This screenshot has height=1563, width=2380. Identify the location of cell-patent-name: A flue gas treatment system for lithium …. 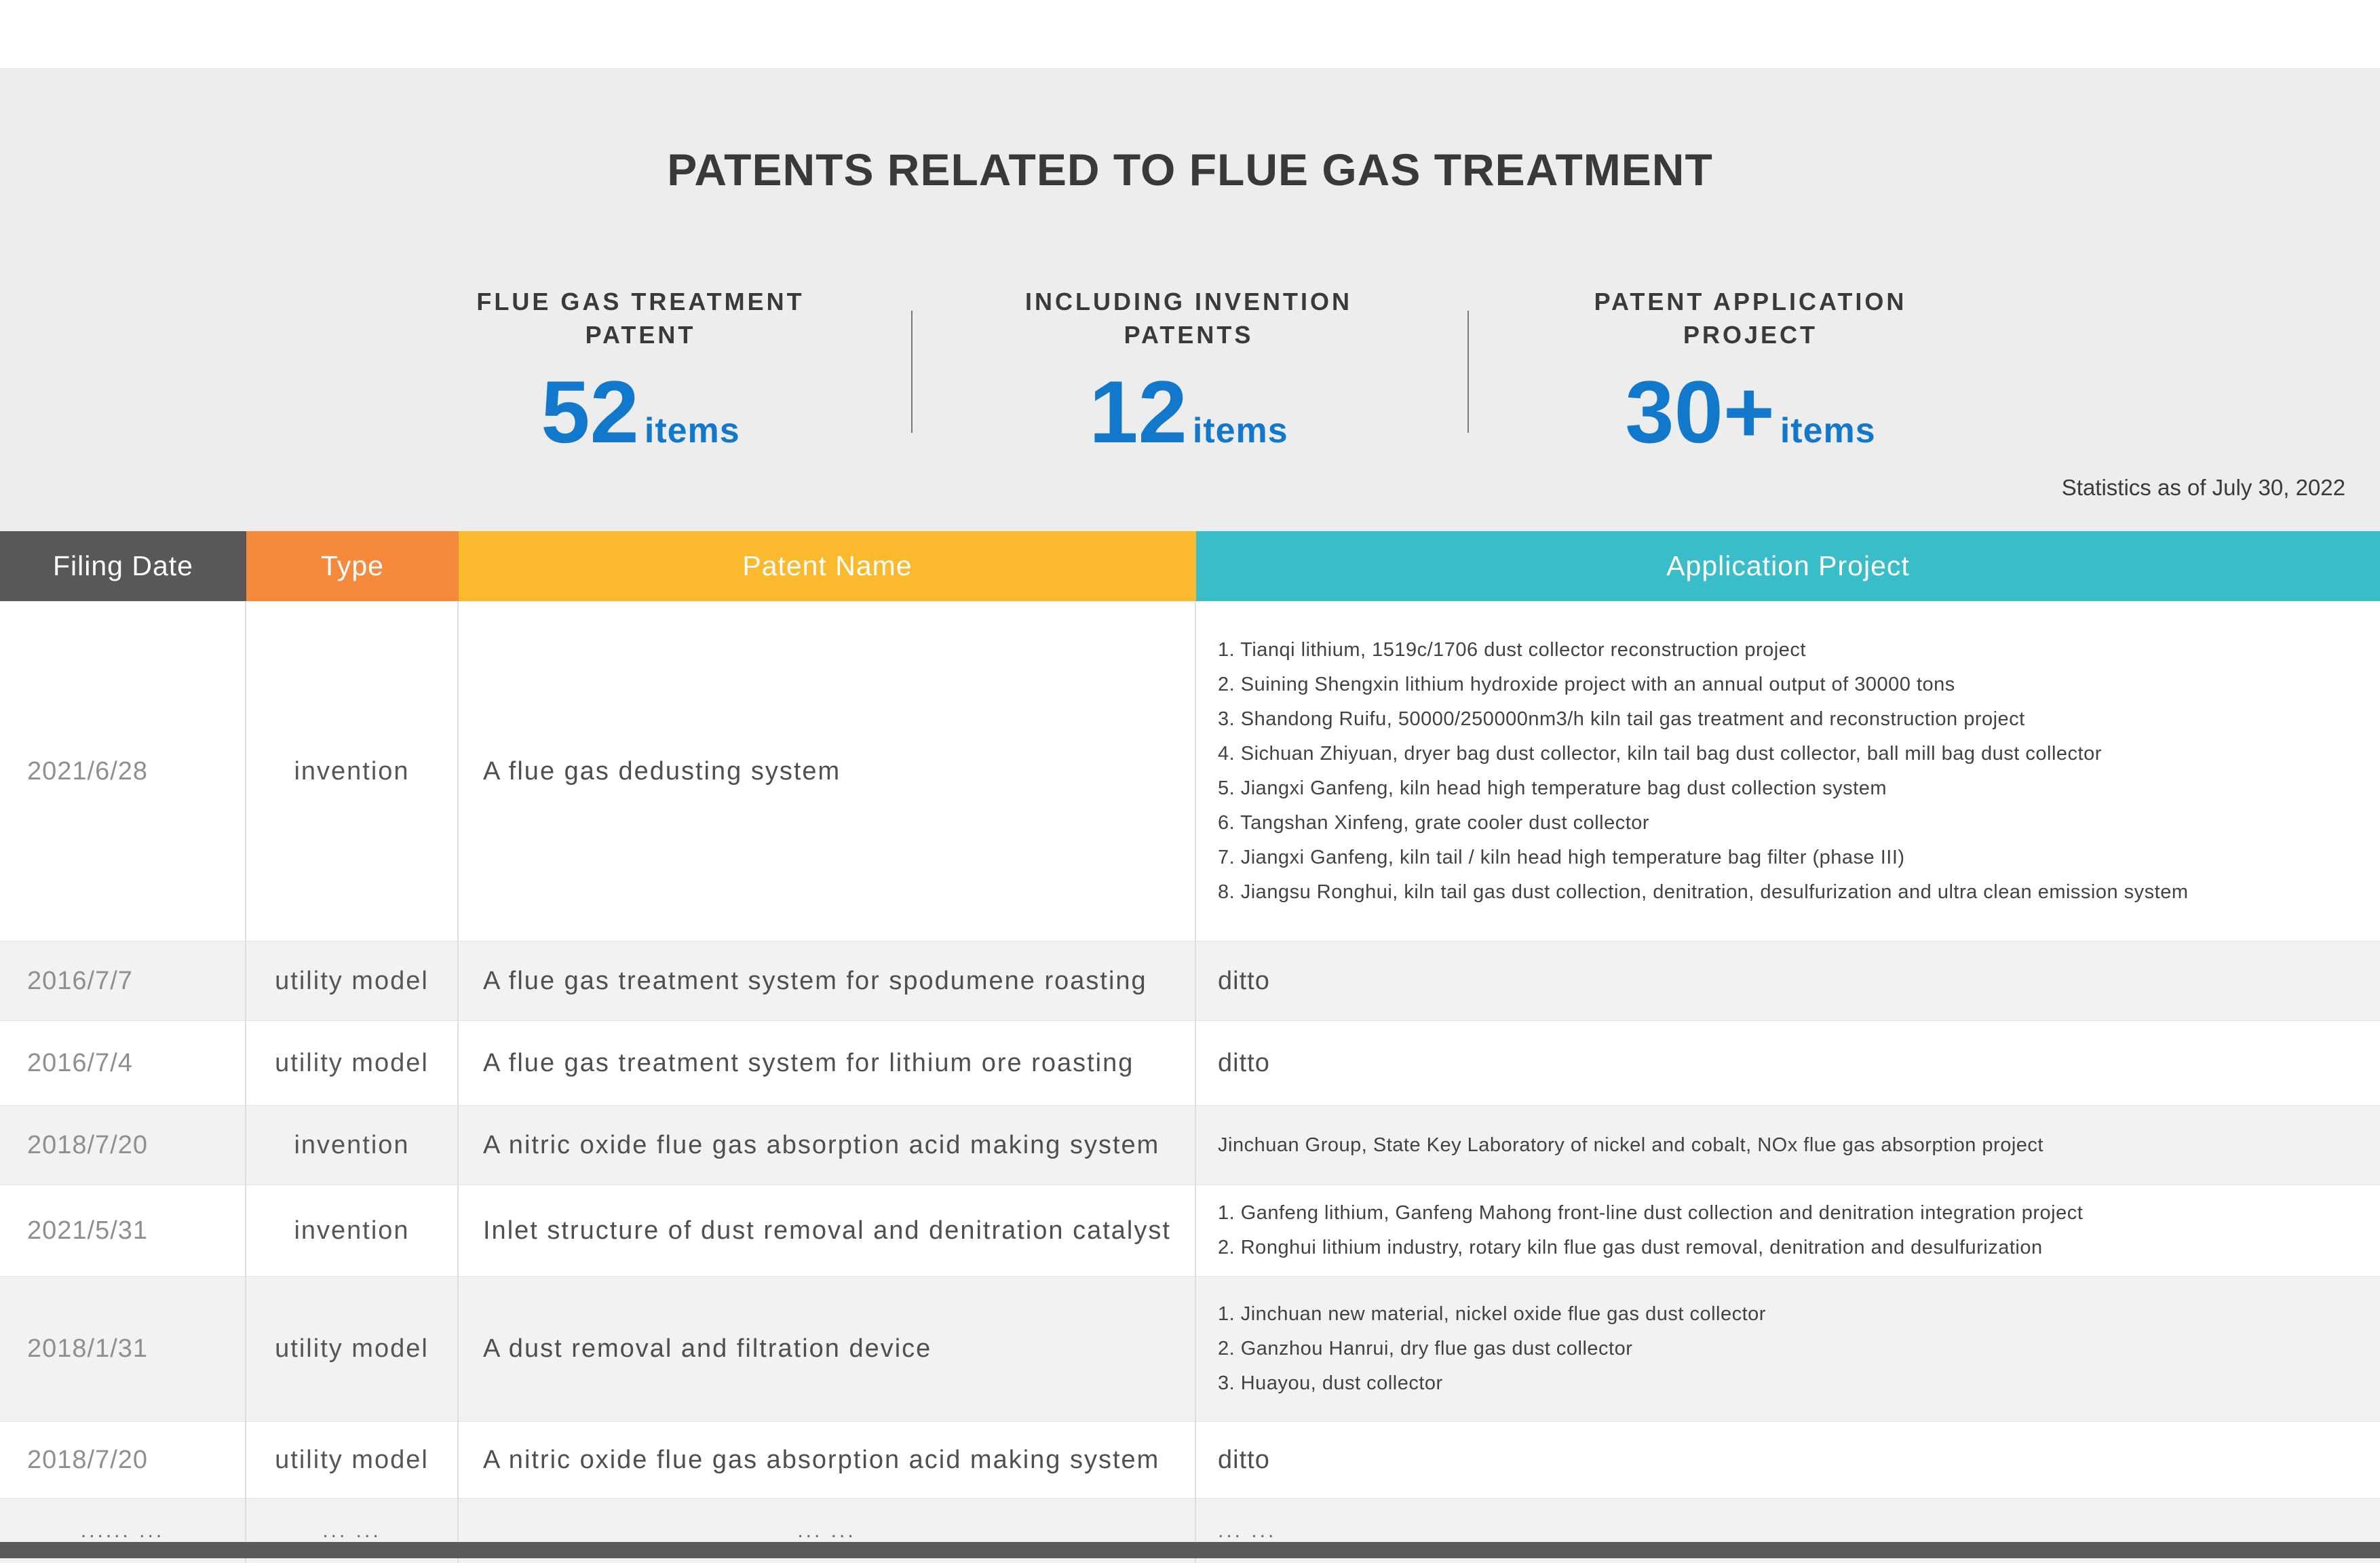
(828, 1063).